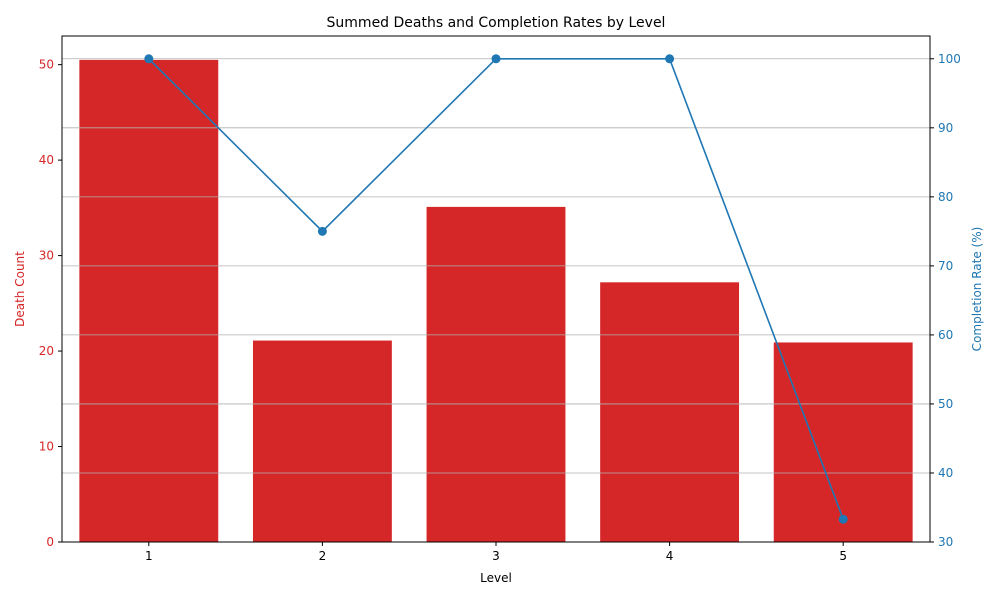  What do you see at coordinates (977, 289) in the screenshot?
I see `right-axis-label: Completion Rate (%)` at bounding box center [977, 289].